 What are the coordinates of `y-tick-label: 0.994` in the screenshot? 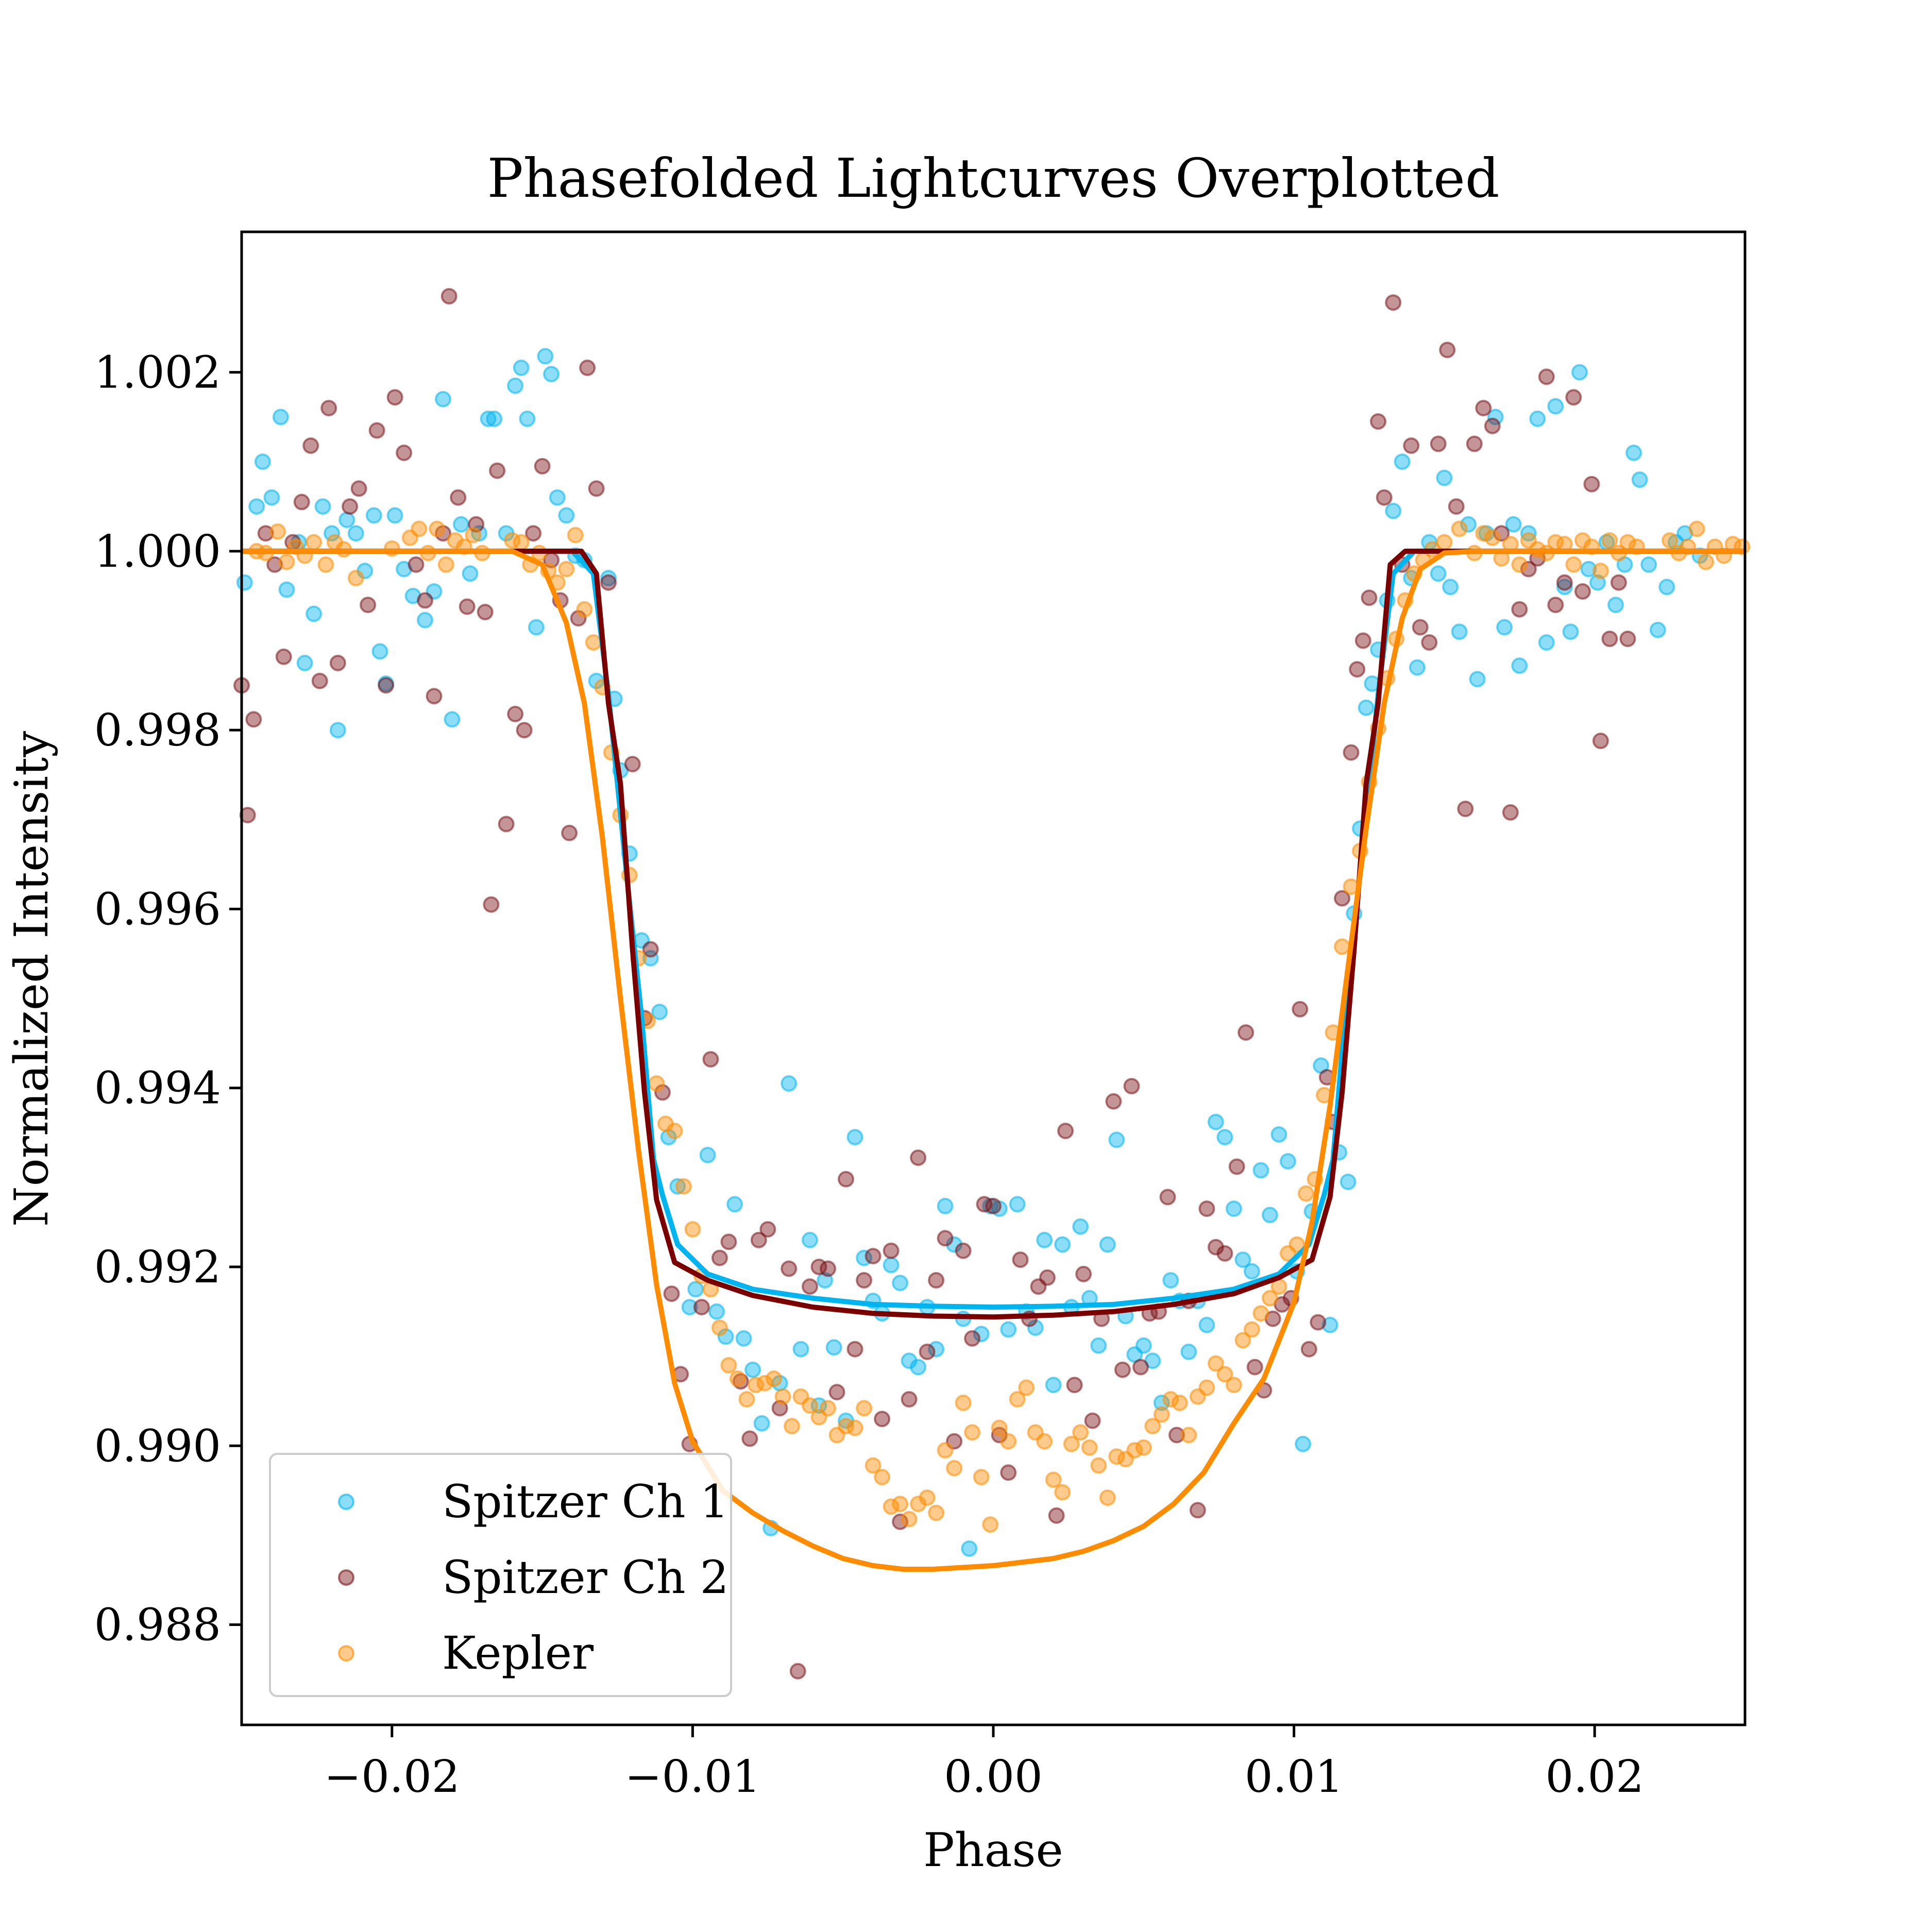 It's located at (157, 1088).